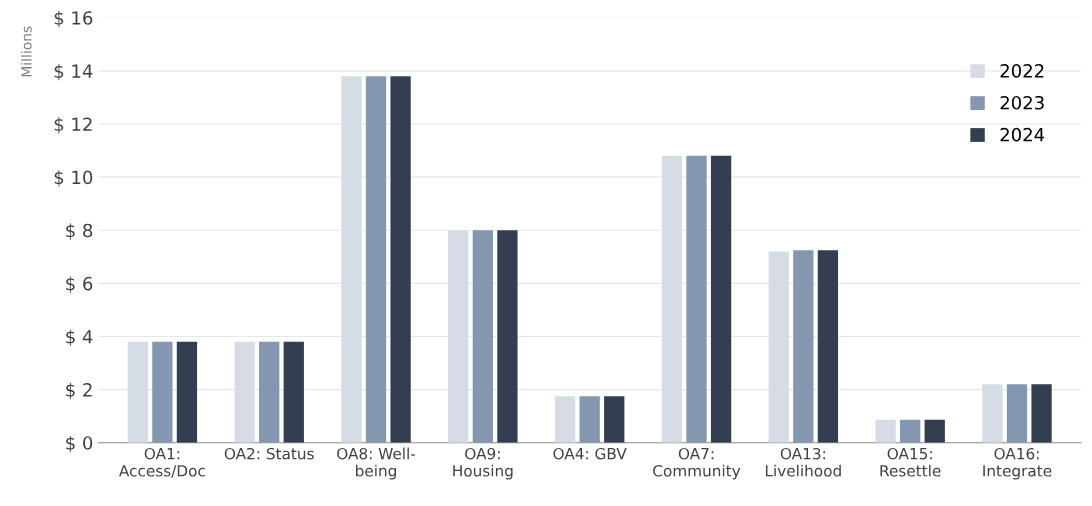  What do you see at coordinates (73, 19) in the screenshot?
I see `y-tick-label: $ 16` at bounding box center [73, 19].